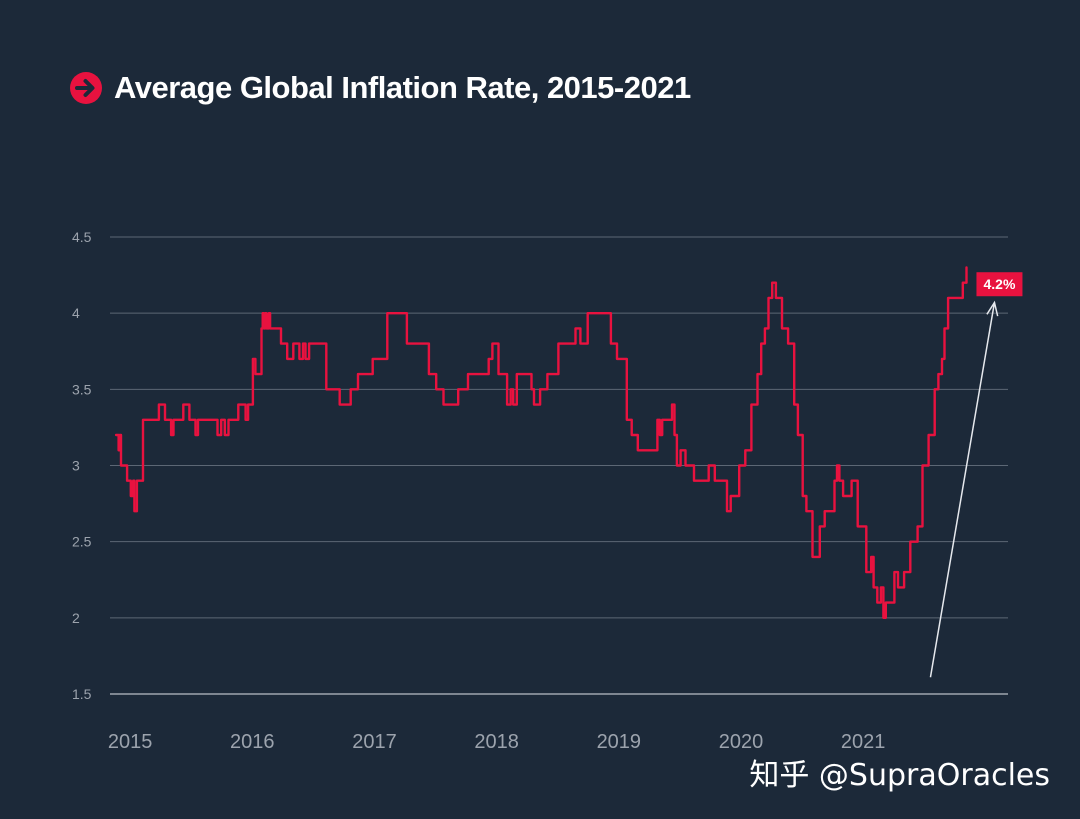  I want to click on x-tick-label: 2020, so click(741, 742).